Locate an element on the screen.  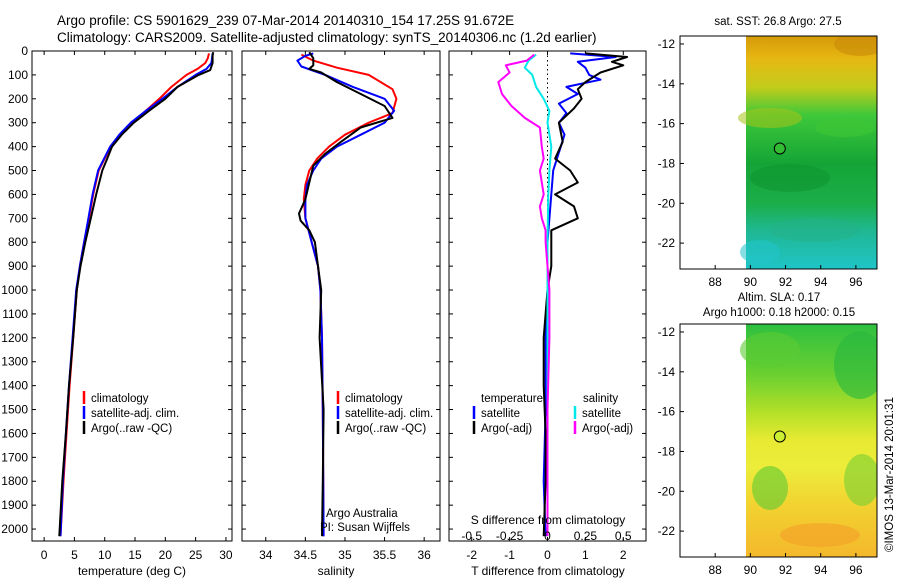
difference-series is located at coordinates (563, 296).